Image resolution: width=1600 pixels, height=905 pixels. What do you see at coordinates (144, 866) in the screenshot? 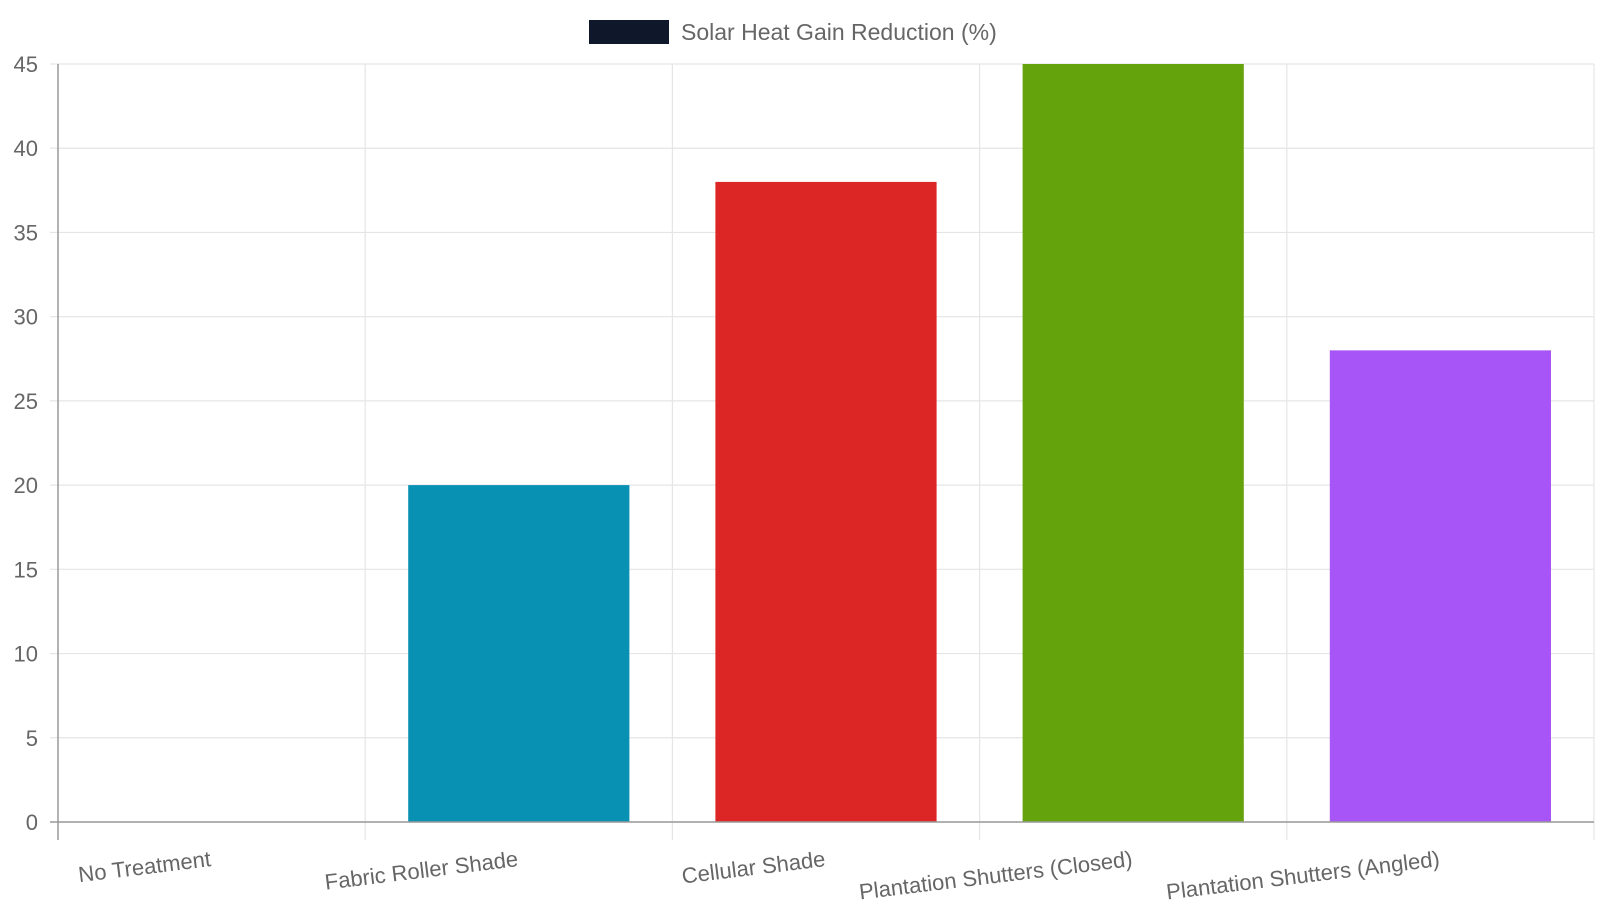
I see `x-tick-label: No Treatment` at bounding box center [144, 866].